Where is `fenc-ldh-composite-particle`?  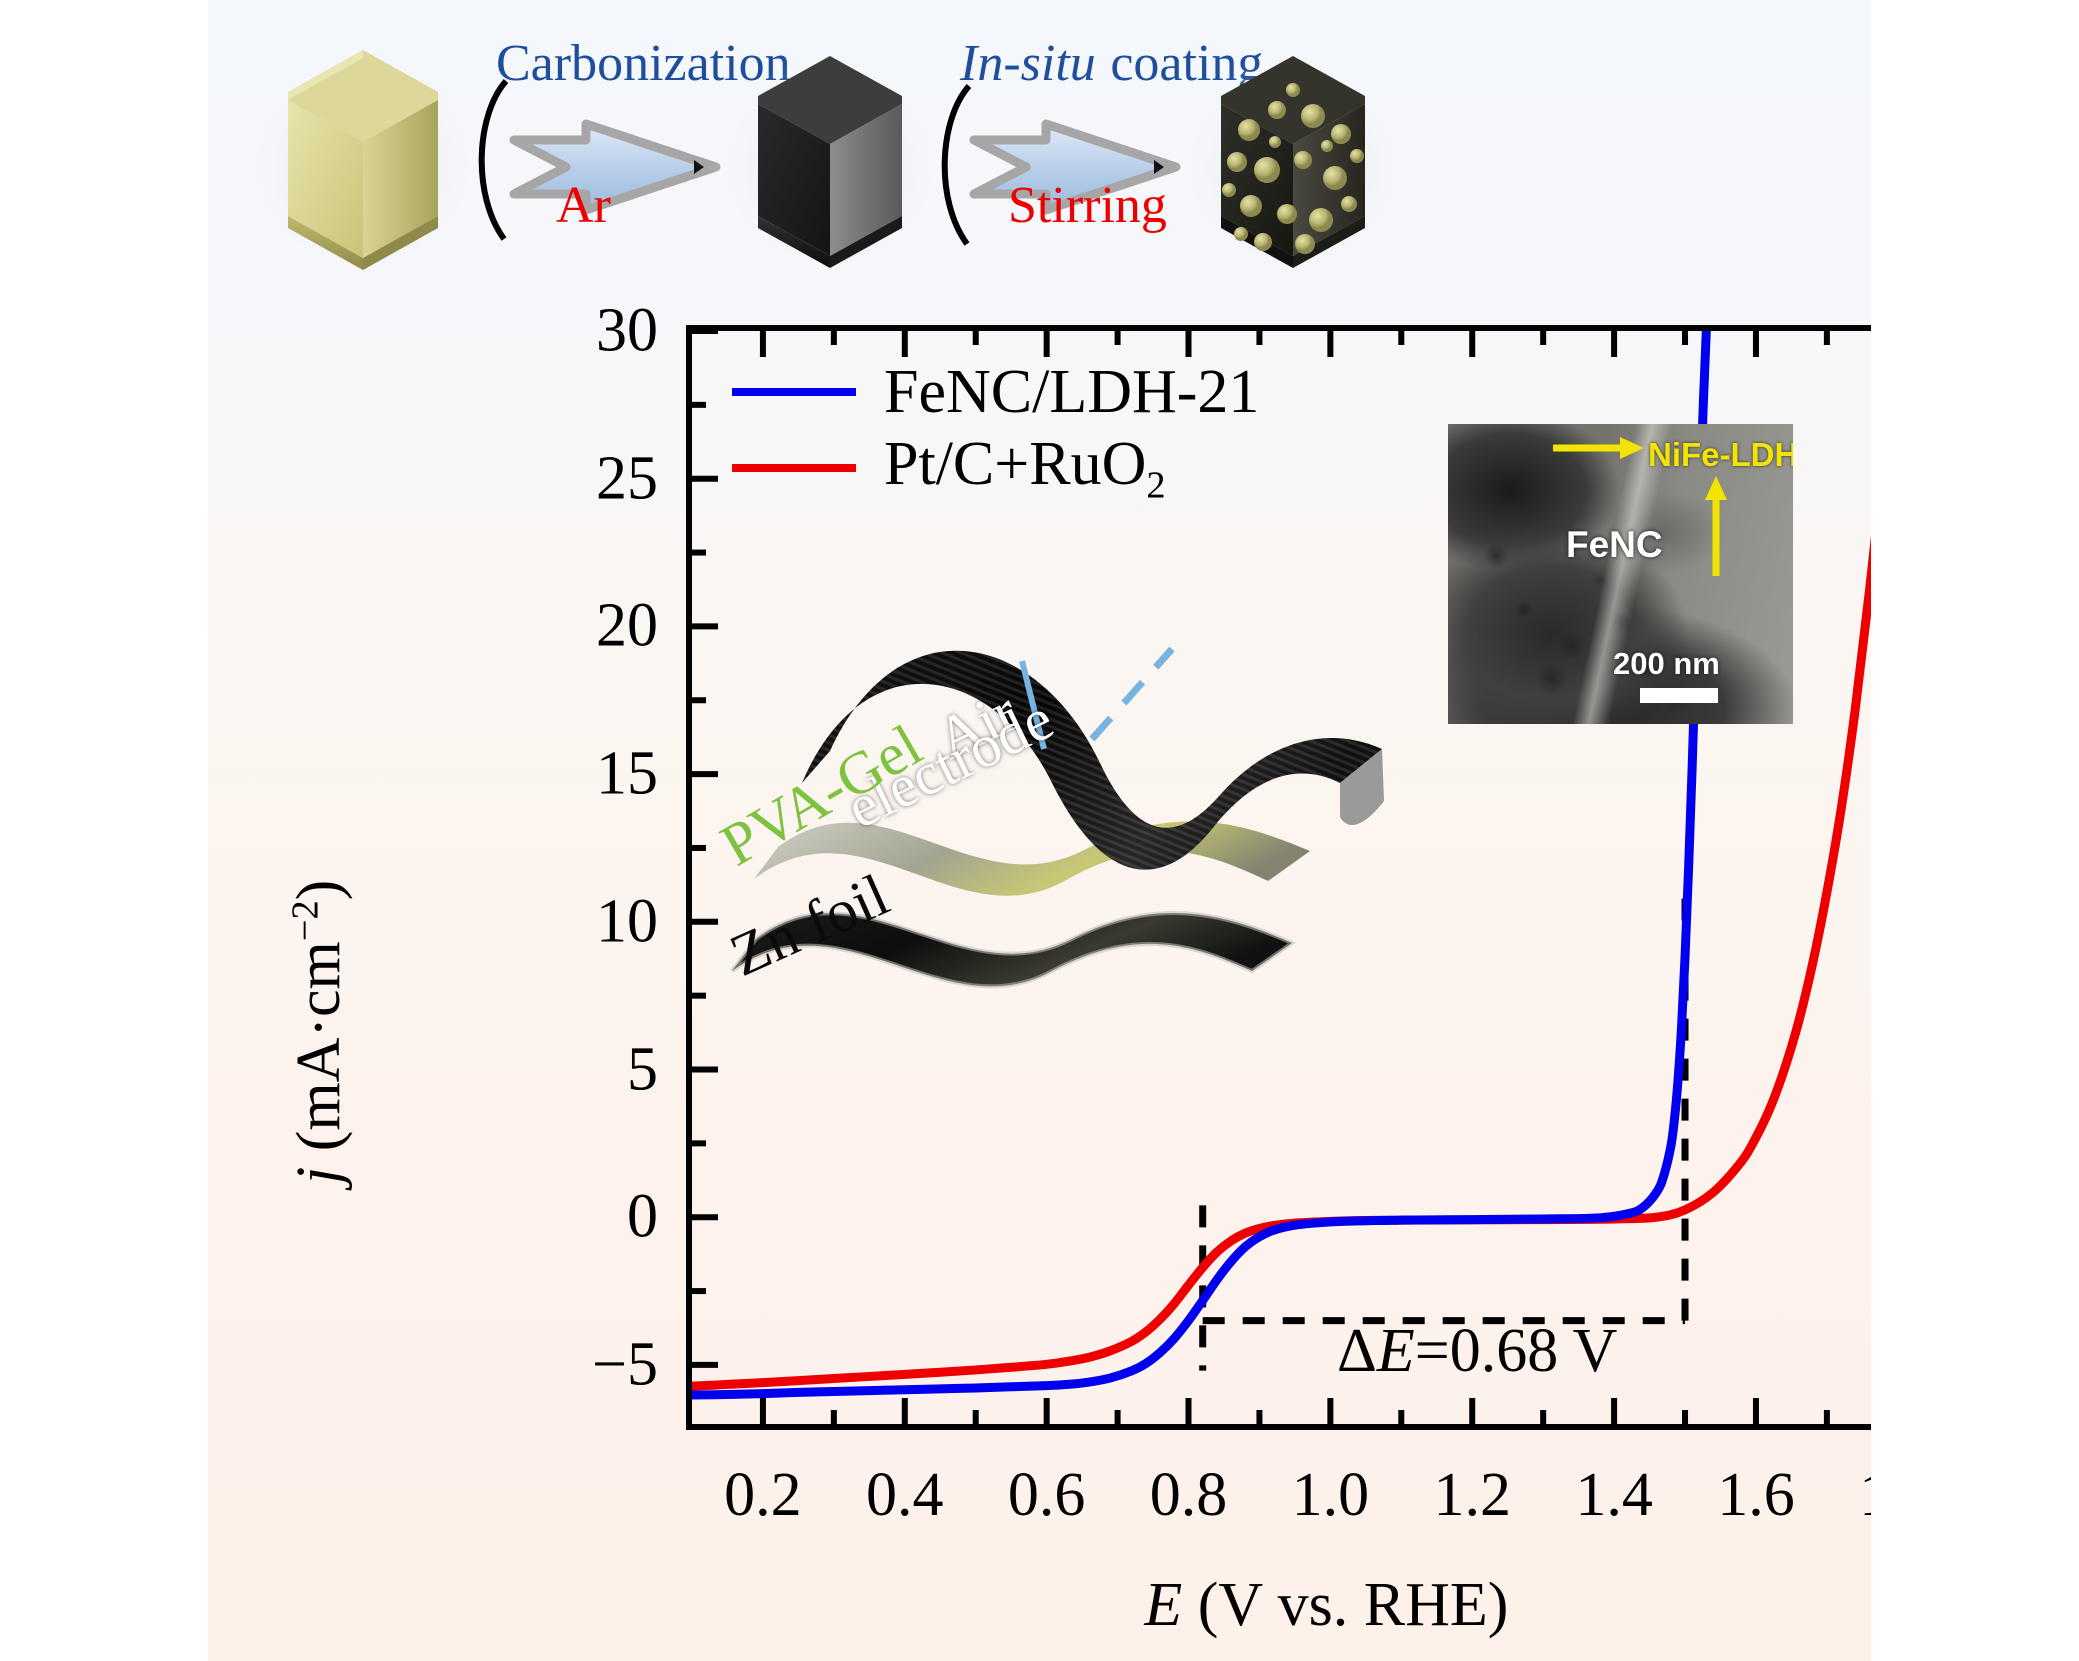
fenc-ldh-composite-particle is located at coordinates (1293, 158).